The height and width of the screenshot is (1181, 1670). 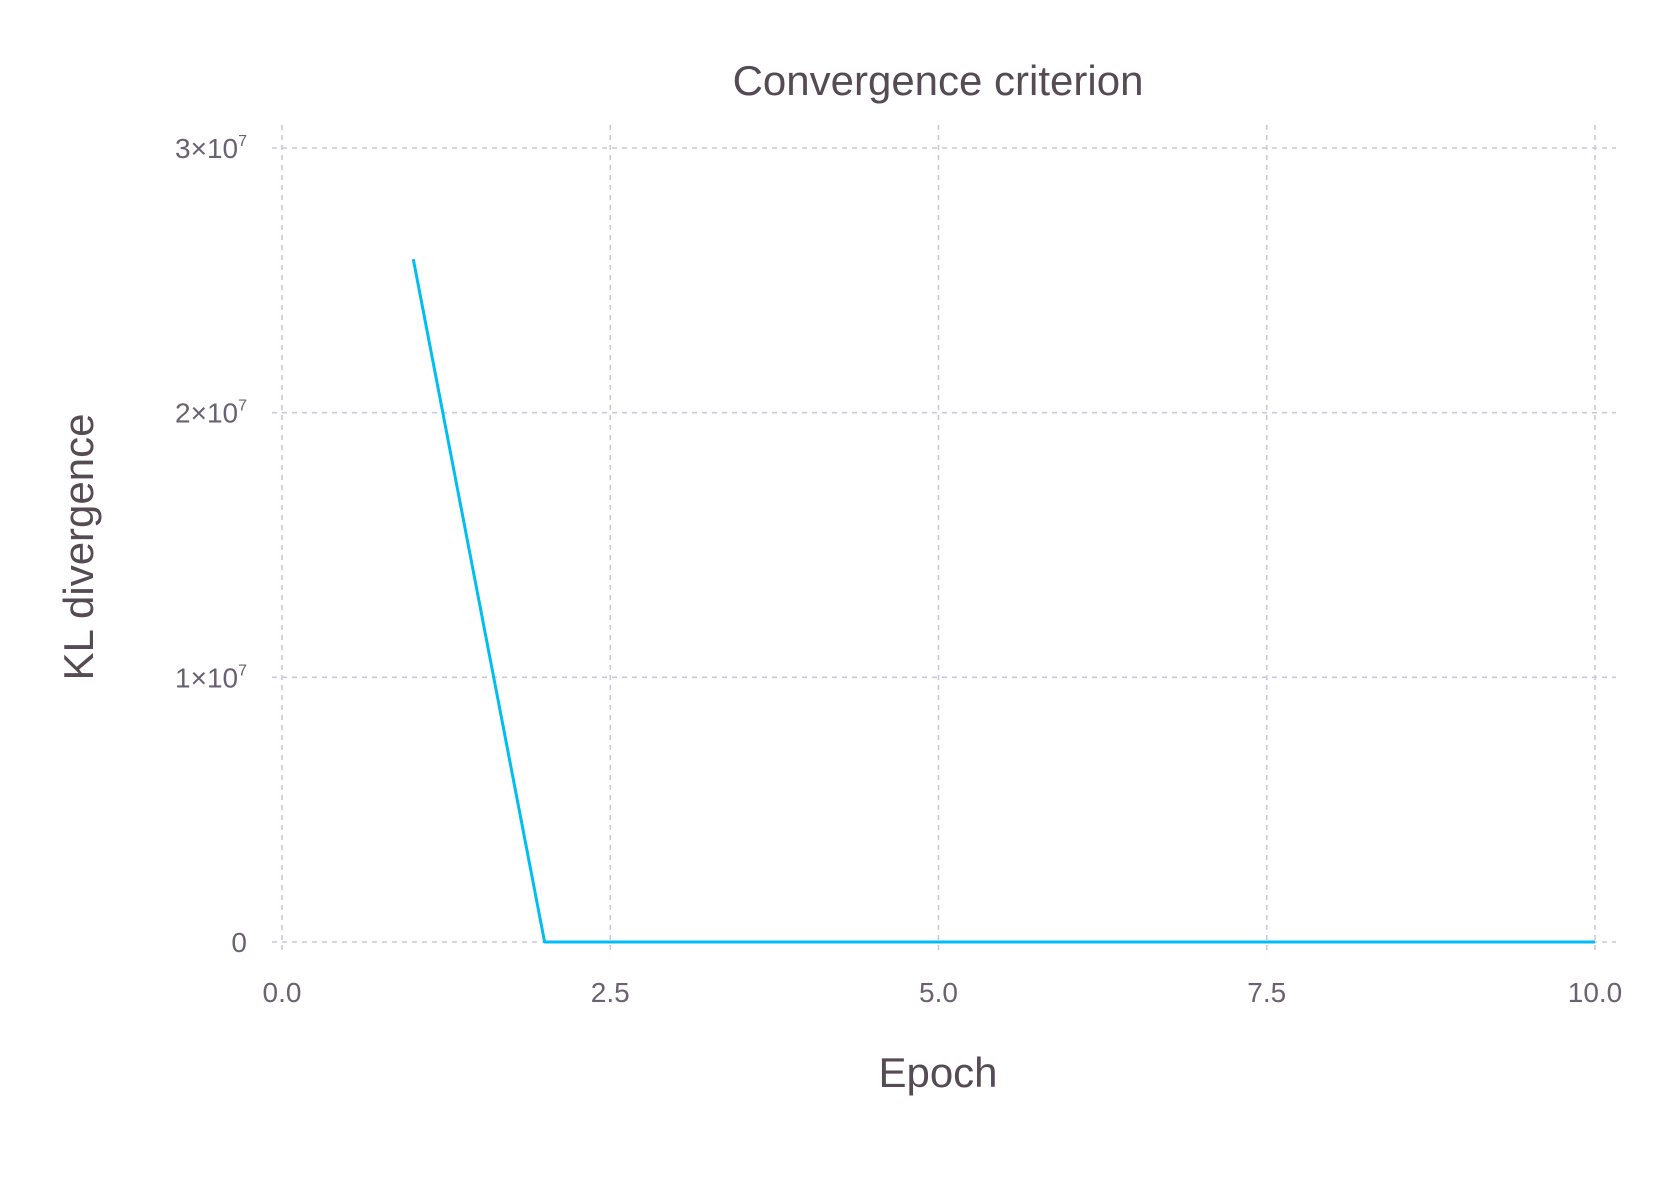 What do you see at coordinates (938, 992) in the screenshot?
I see `x-tick-label: 5.0` at bounding box center [938, 992].